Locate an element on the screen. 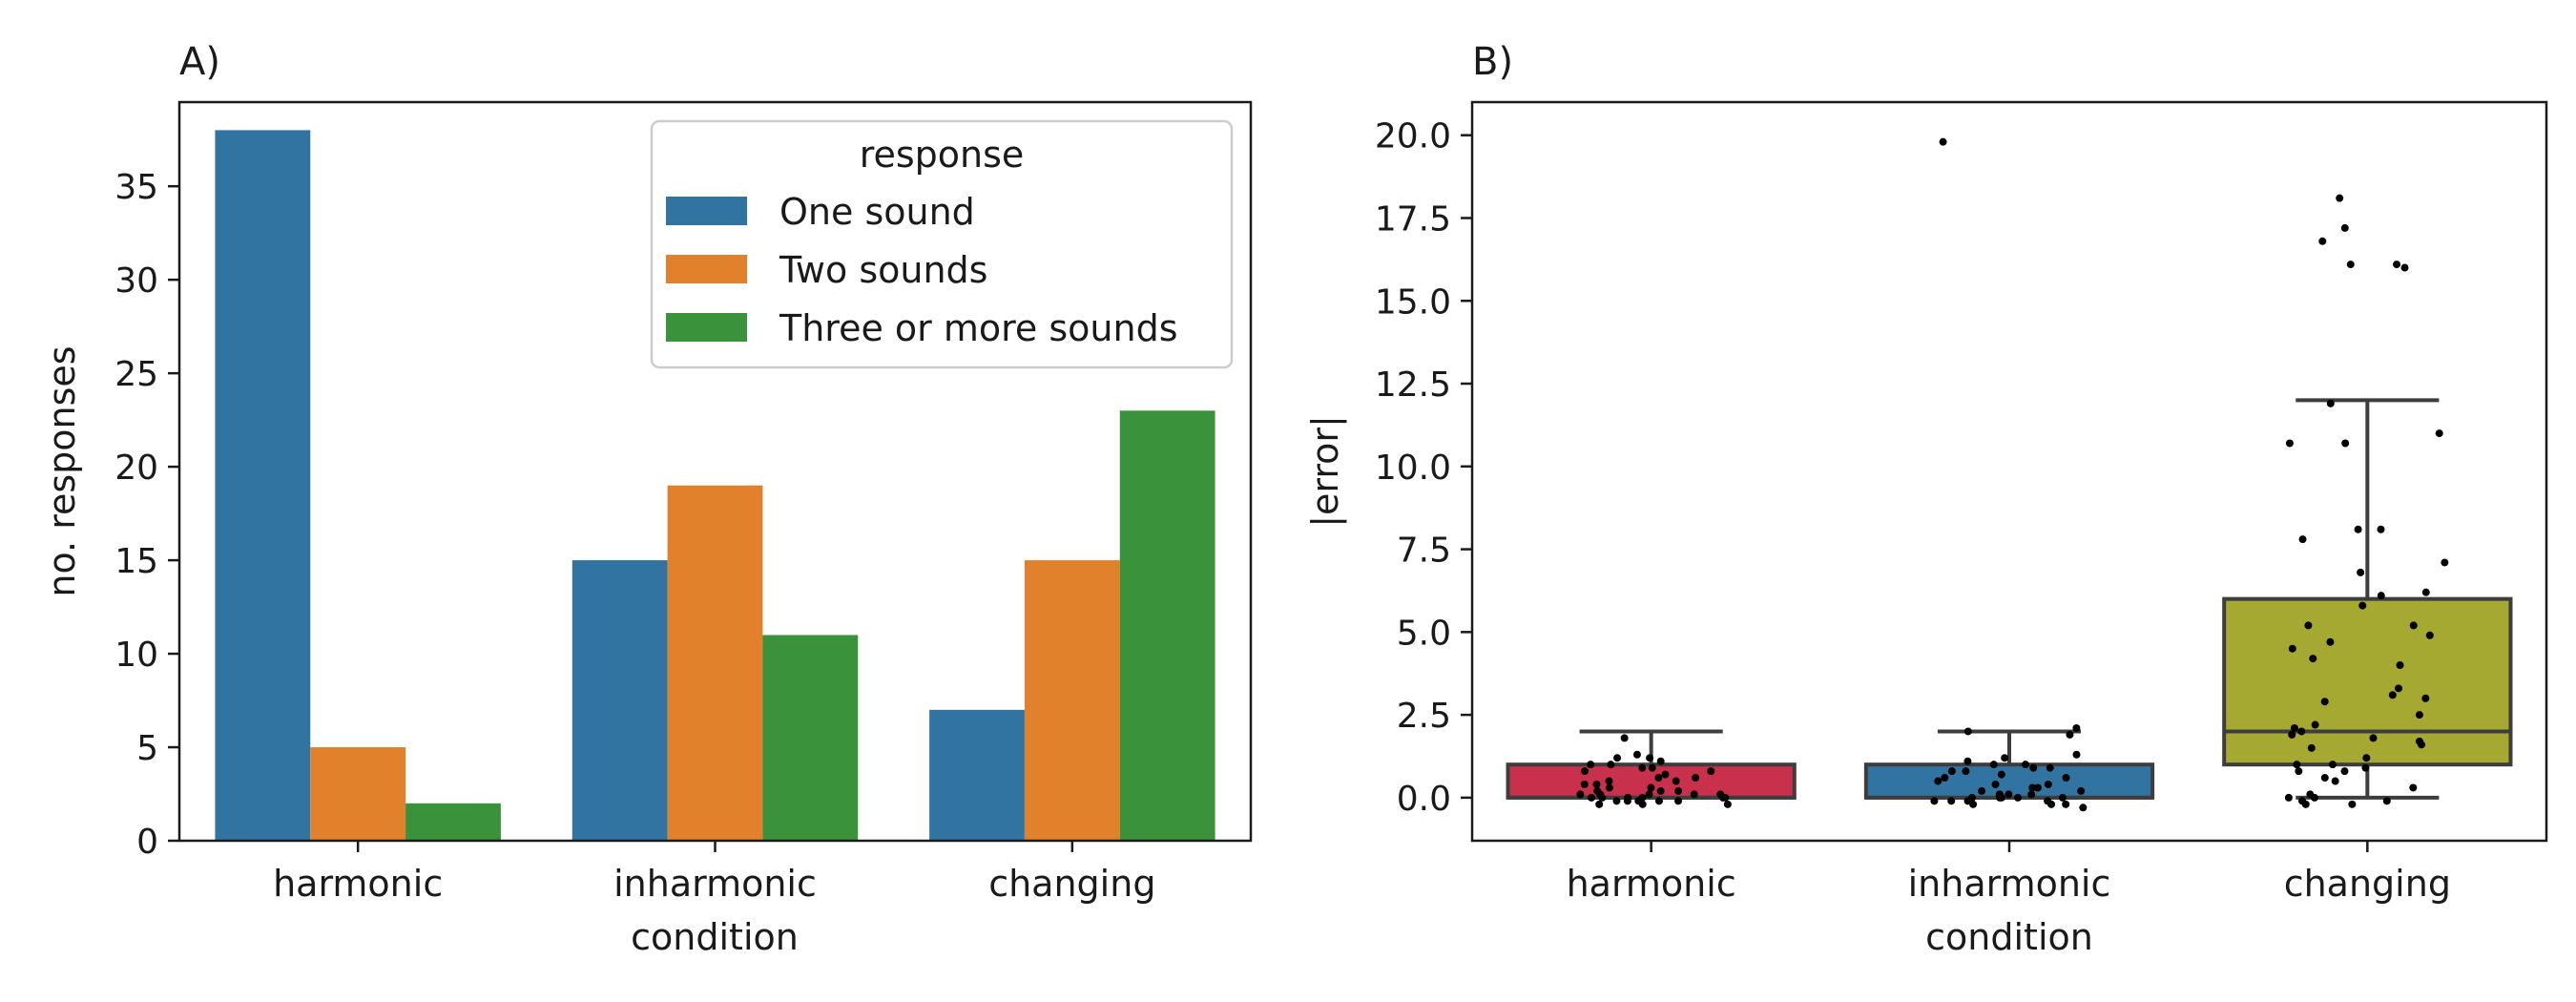 This screenshot has width=2576, height=1002. panel-b-x-axis-label: condition is located at coordinates (2009, 937).